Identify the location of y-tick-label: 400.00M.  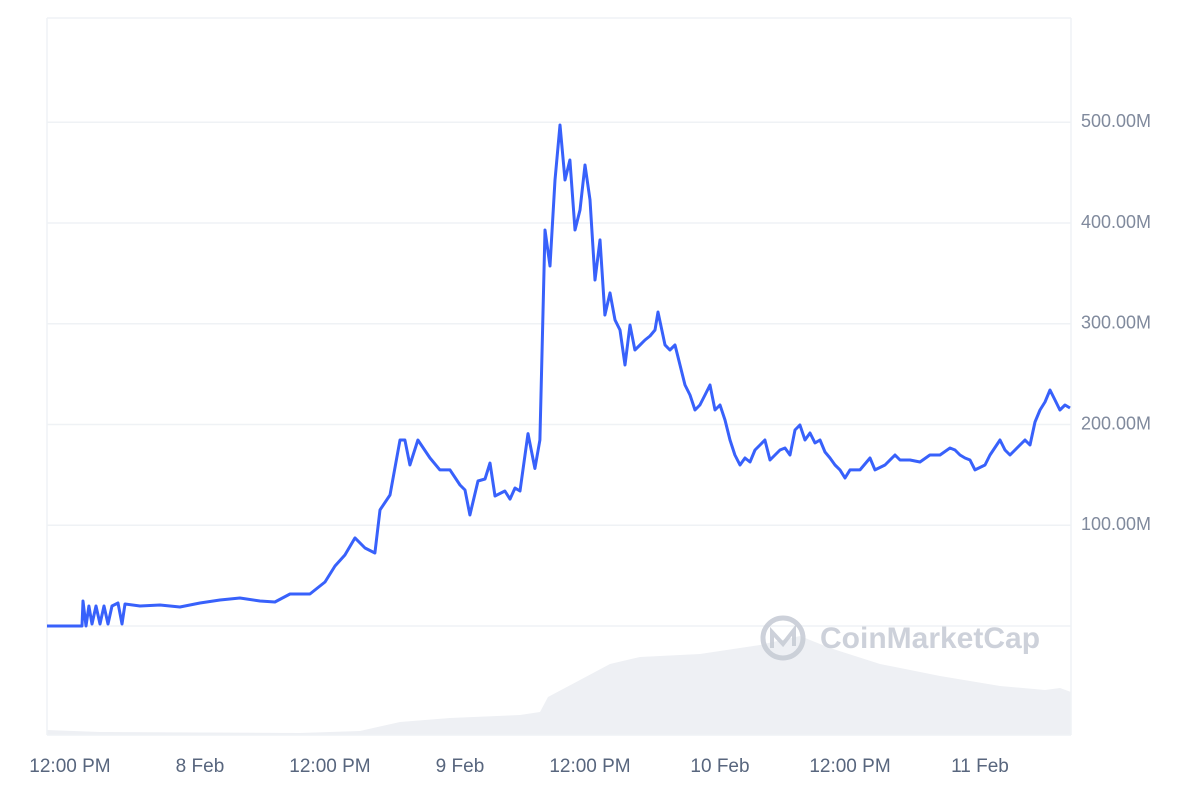
(1116, 222).